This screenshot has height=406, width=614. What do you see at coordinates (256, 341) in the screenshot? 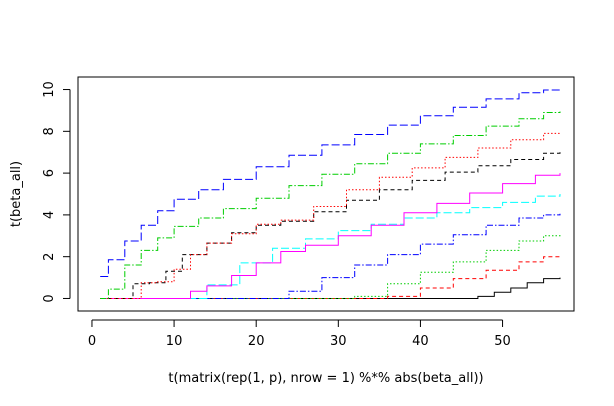
I see `x-tick-label: 20` at bounding box center [256, 341].